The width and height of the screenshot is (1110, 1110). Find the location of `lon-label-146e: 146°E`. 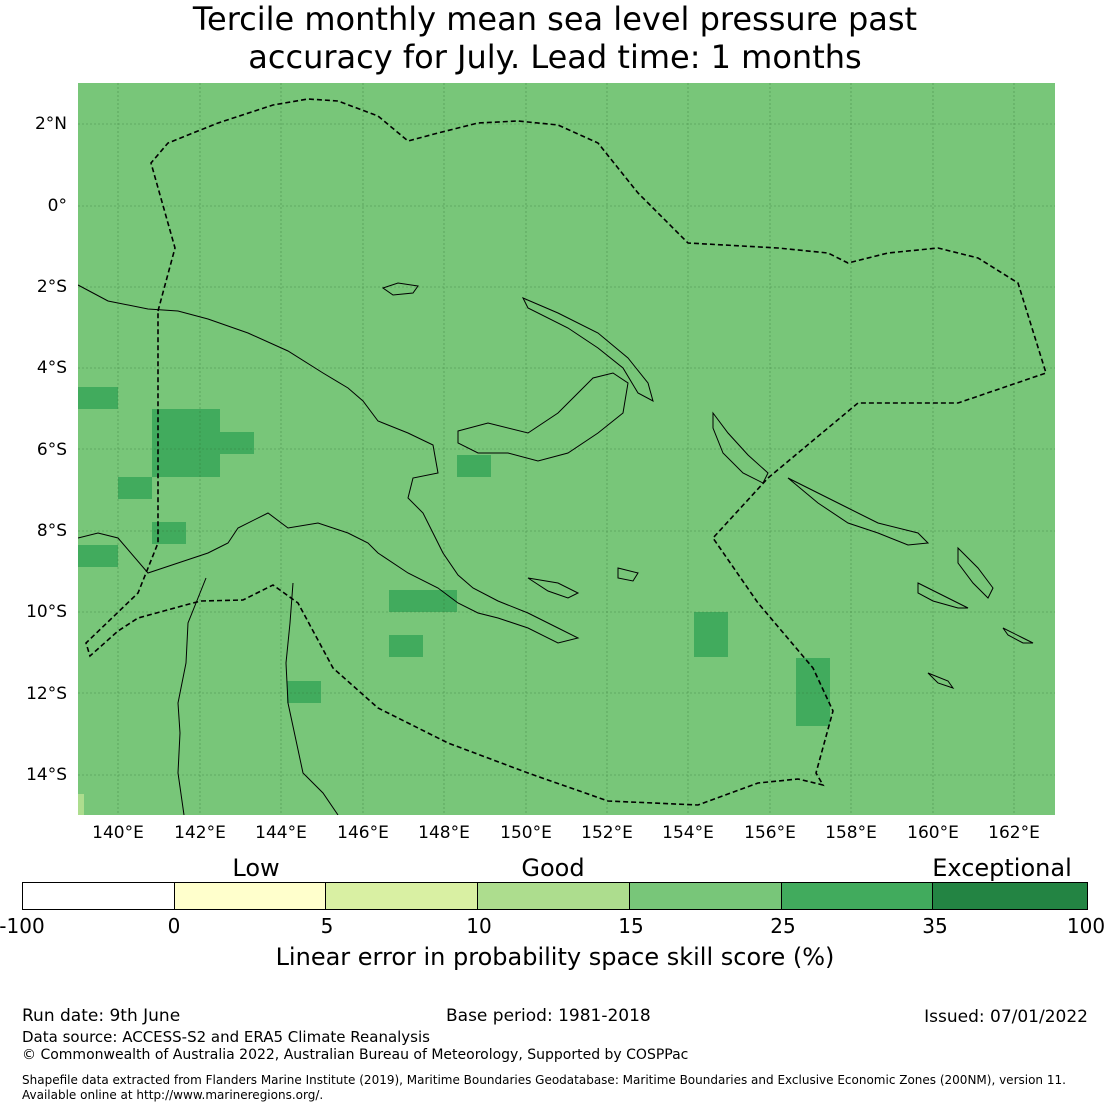

lon-label-146e: 146°E is located at coordinates (363, 833).